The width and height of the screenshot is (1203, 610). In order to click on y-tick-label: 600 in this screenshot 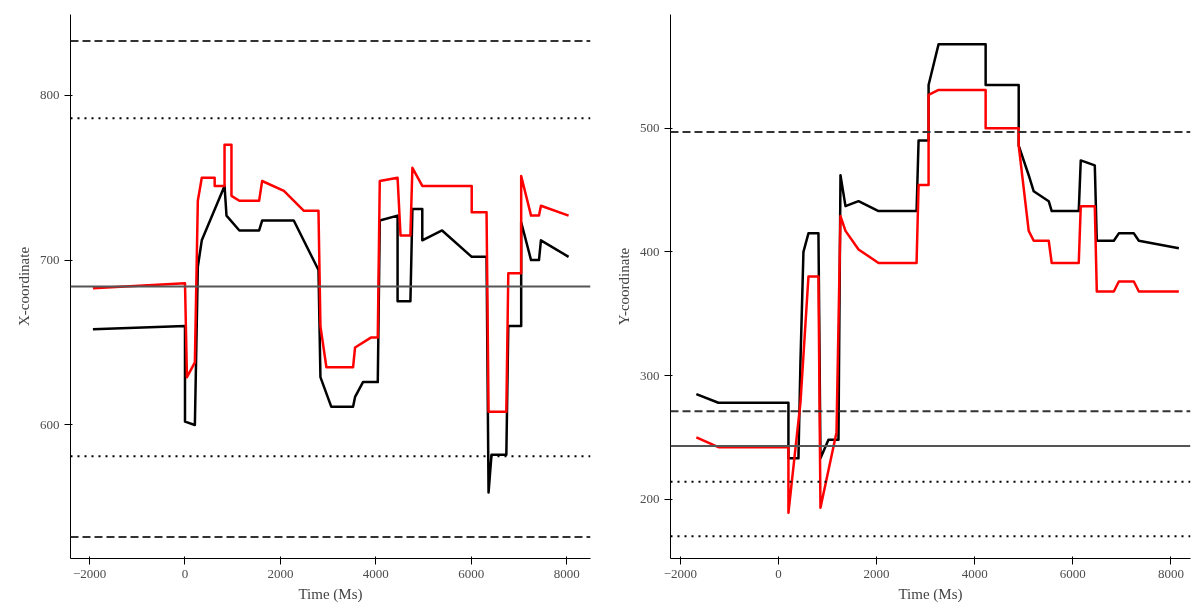, I will do `click(50, 424)`.